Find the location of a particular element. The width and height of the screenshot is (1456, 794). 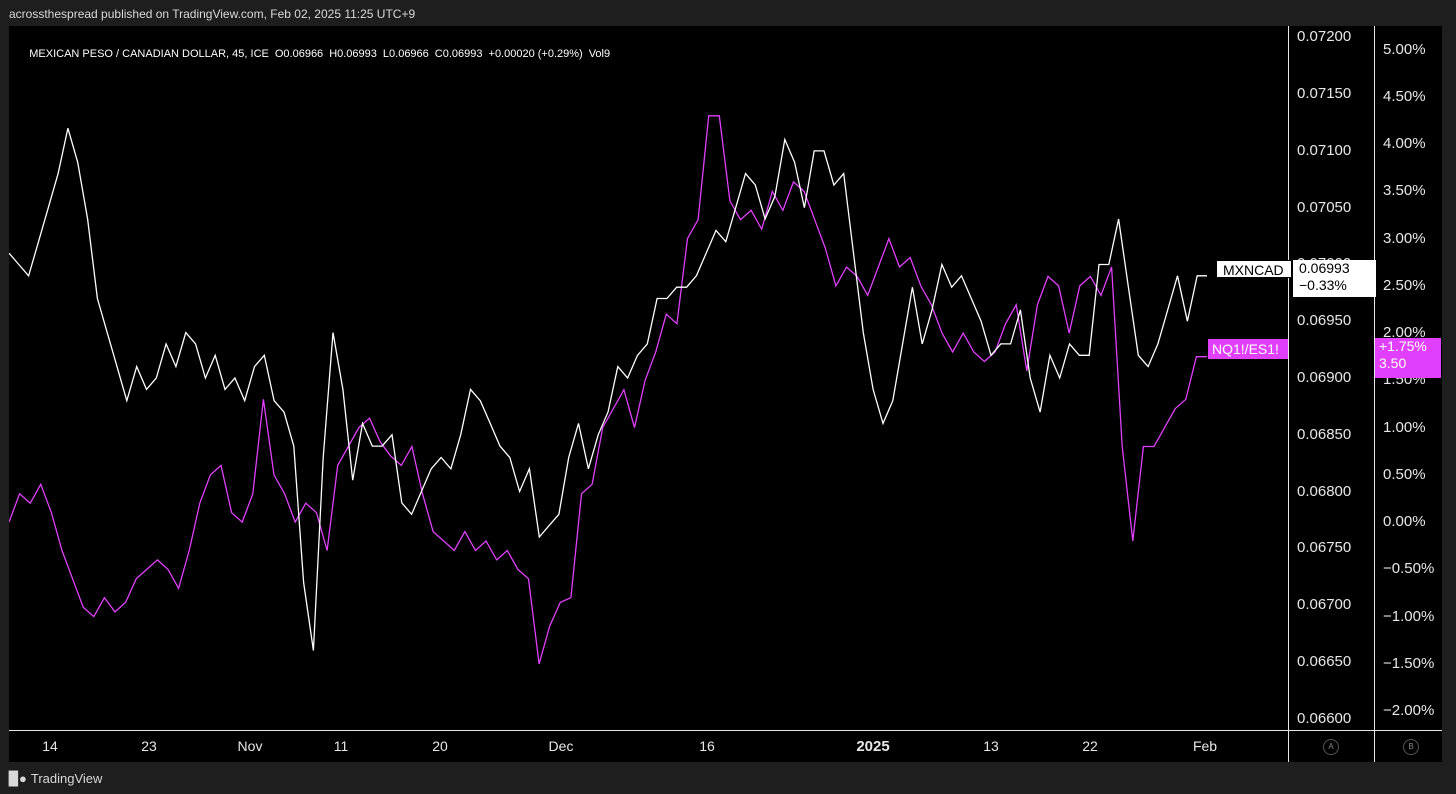

price-tick-label: 0.07100 is located at coordinates (1324, 150).